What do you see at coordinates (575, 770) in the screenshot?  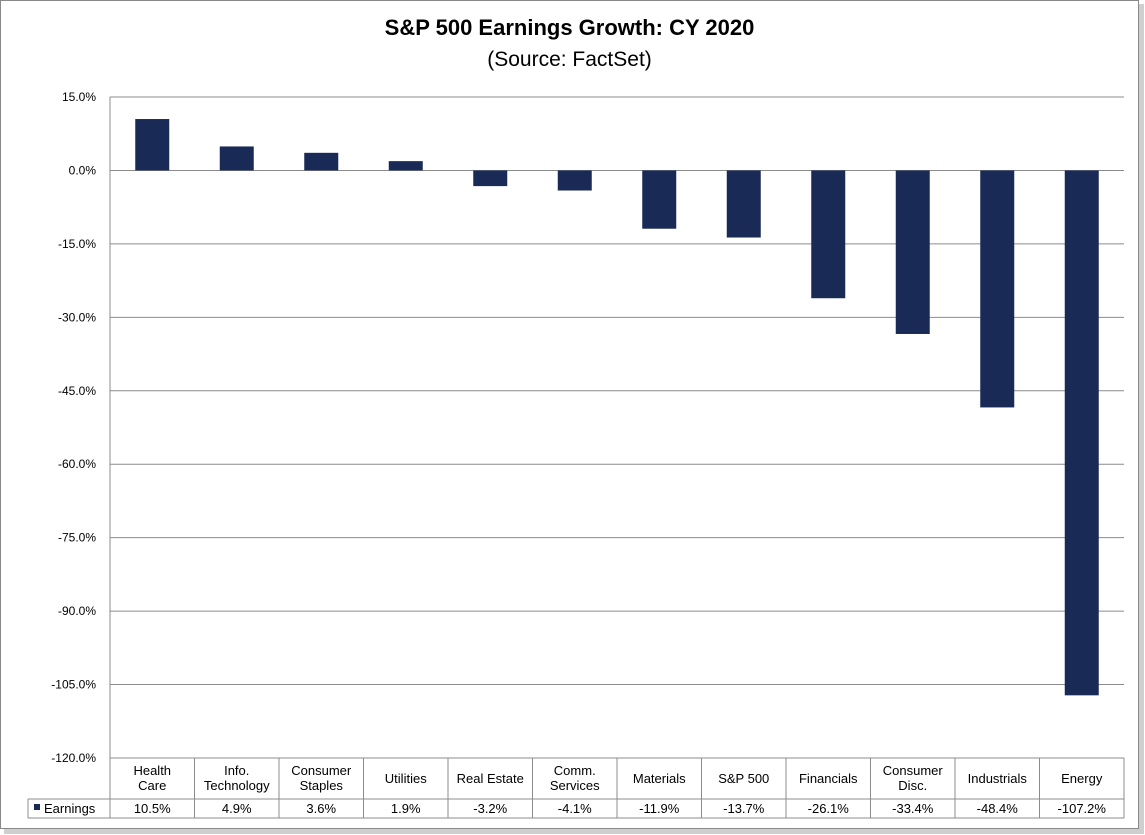 I see `x-category-label: Comm.` at bounding box center [575, 770].